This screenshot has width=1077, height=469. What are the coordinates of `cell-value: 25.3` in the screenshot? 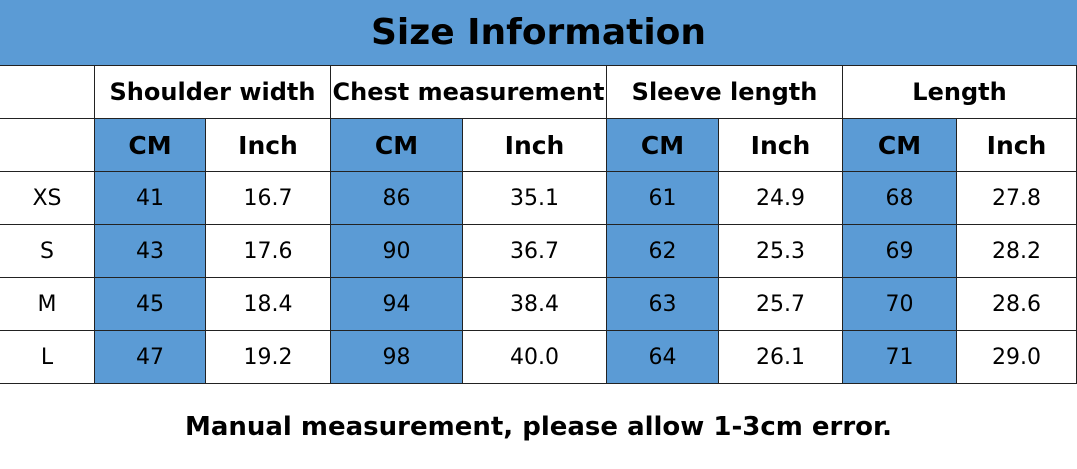 It's located at (781, 251).